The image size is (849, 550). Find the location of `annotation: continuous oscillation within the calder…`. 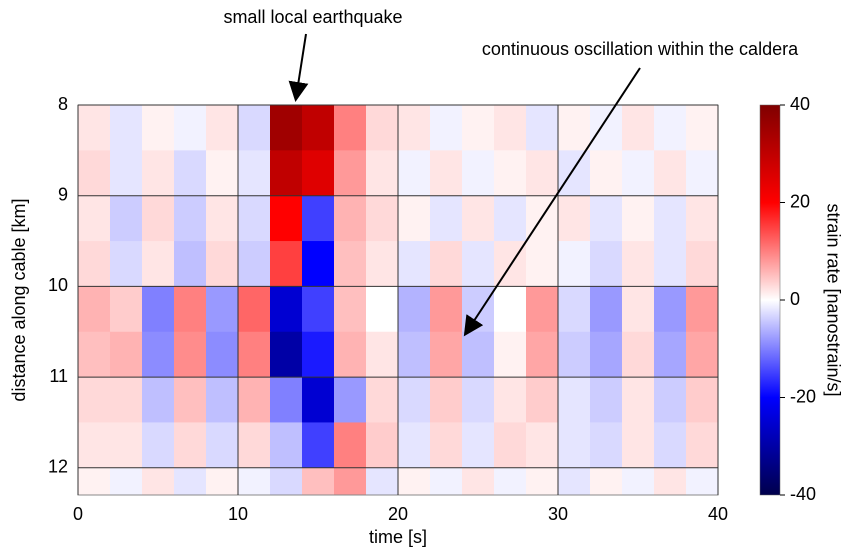

annotation: continuous oscillation within the calder… is located at coordinates (640, 49).